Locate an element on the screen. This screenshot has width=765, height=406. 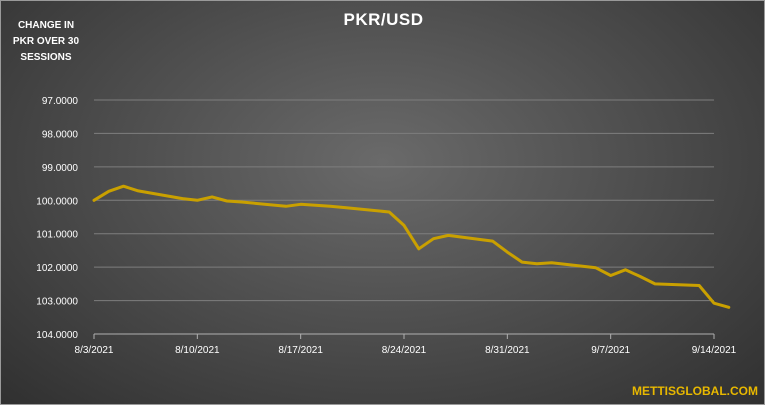
y-tick-label: 97.0000 is located at coordinates (60, 101).